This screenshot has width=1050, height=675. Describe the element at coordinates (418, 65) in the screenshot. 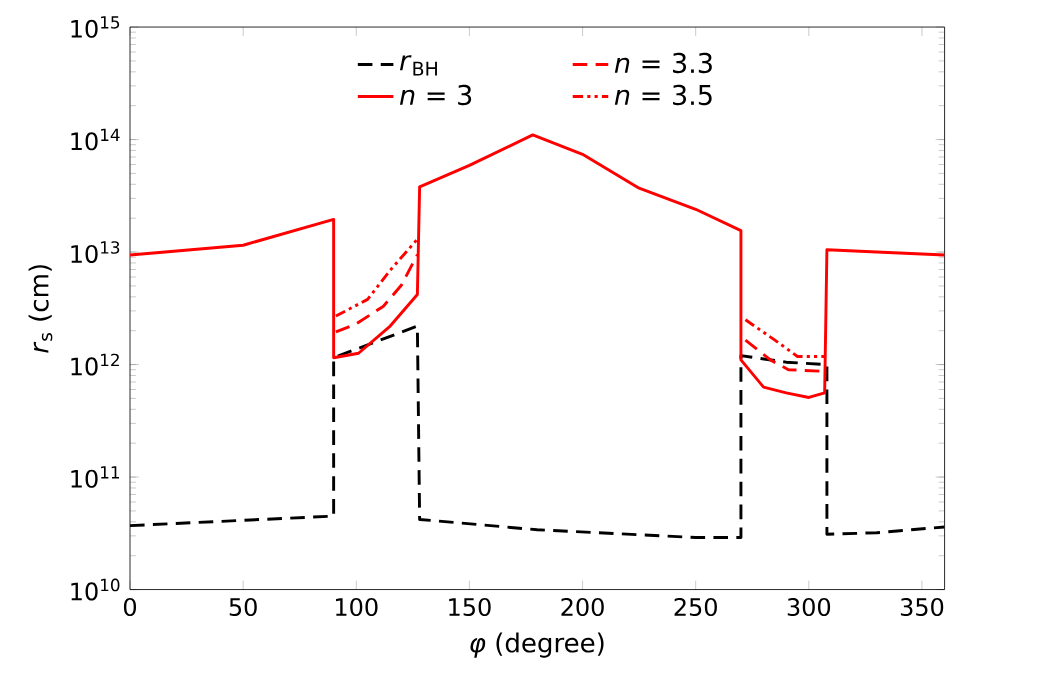

I see `legend-label: r$_{BH}$` at that location.